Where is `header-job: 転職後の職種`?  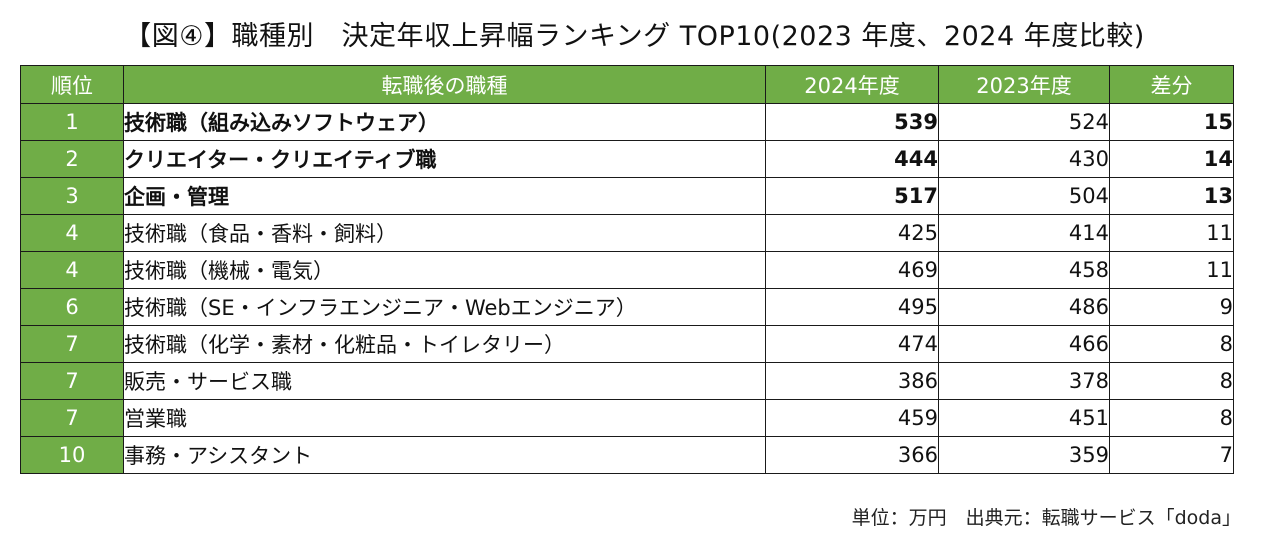
header-job: 転職後の職種 is located at coordinates (444, 84).